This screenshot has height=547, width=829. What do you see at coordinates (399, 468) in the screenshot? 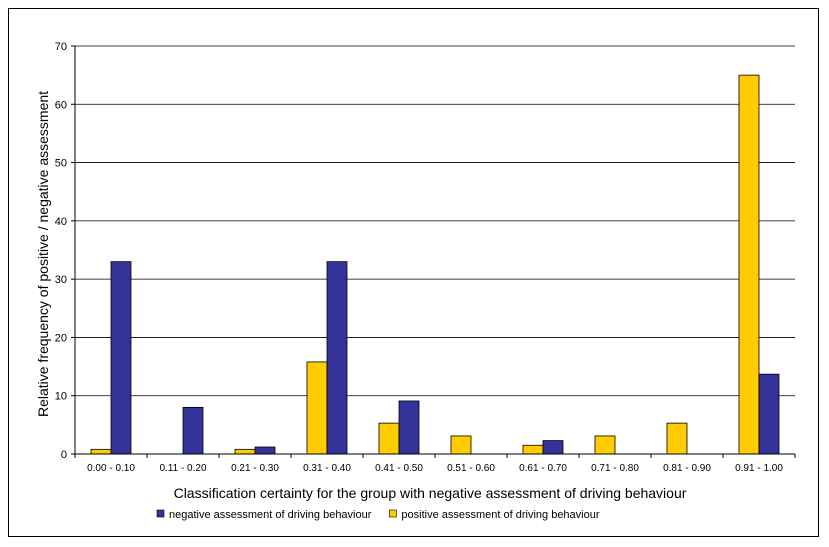
I see `x-category-label: 0.41 - 0.50` at bounding box center [399, 468].